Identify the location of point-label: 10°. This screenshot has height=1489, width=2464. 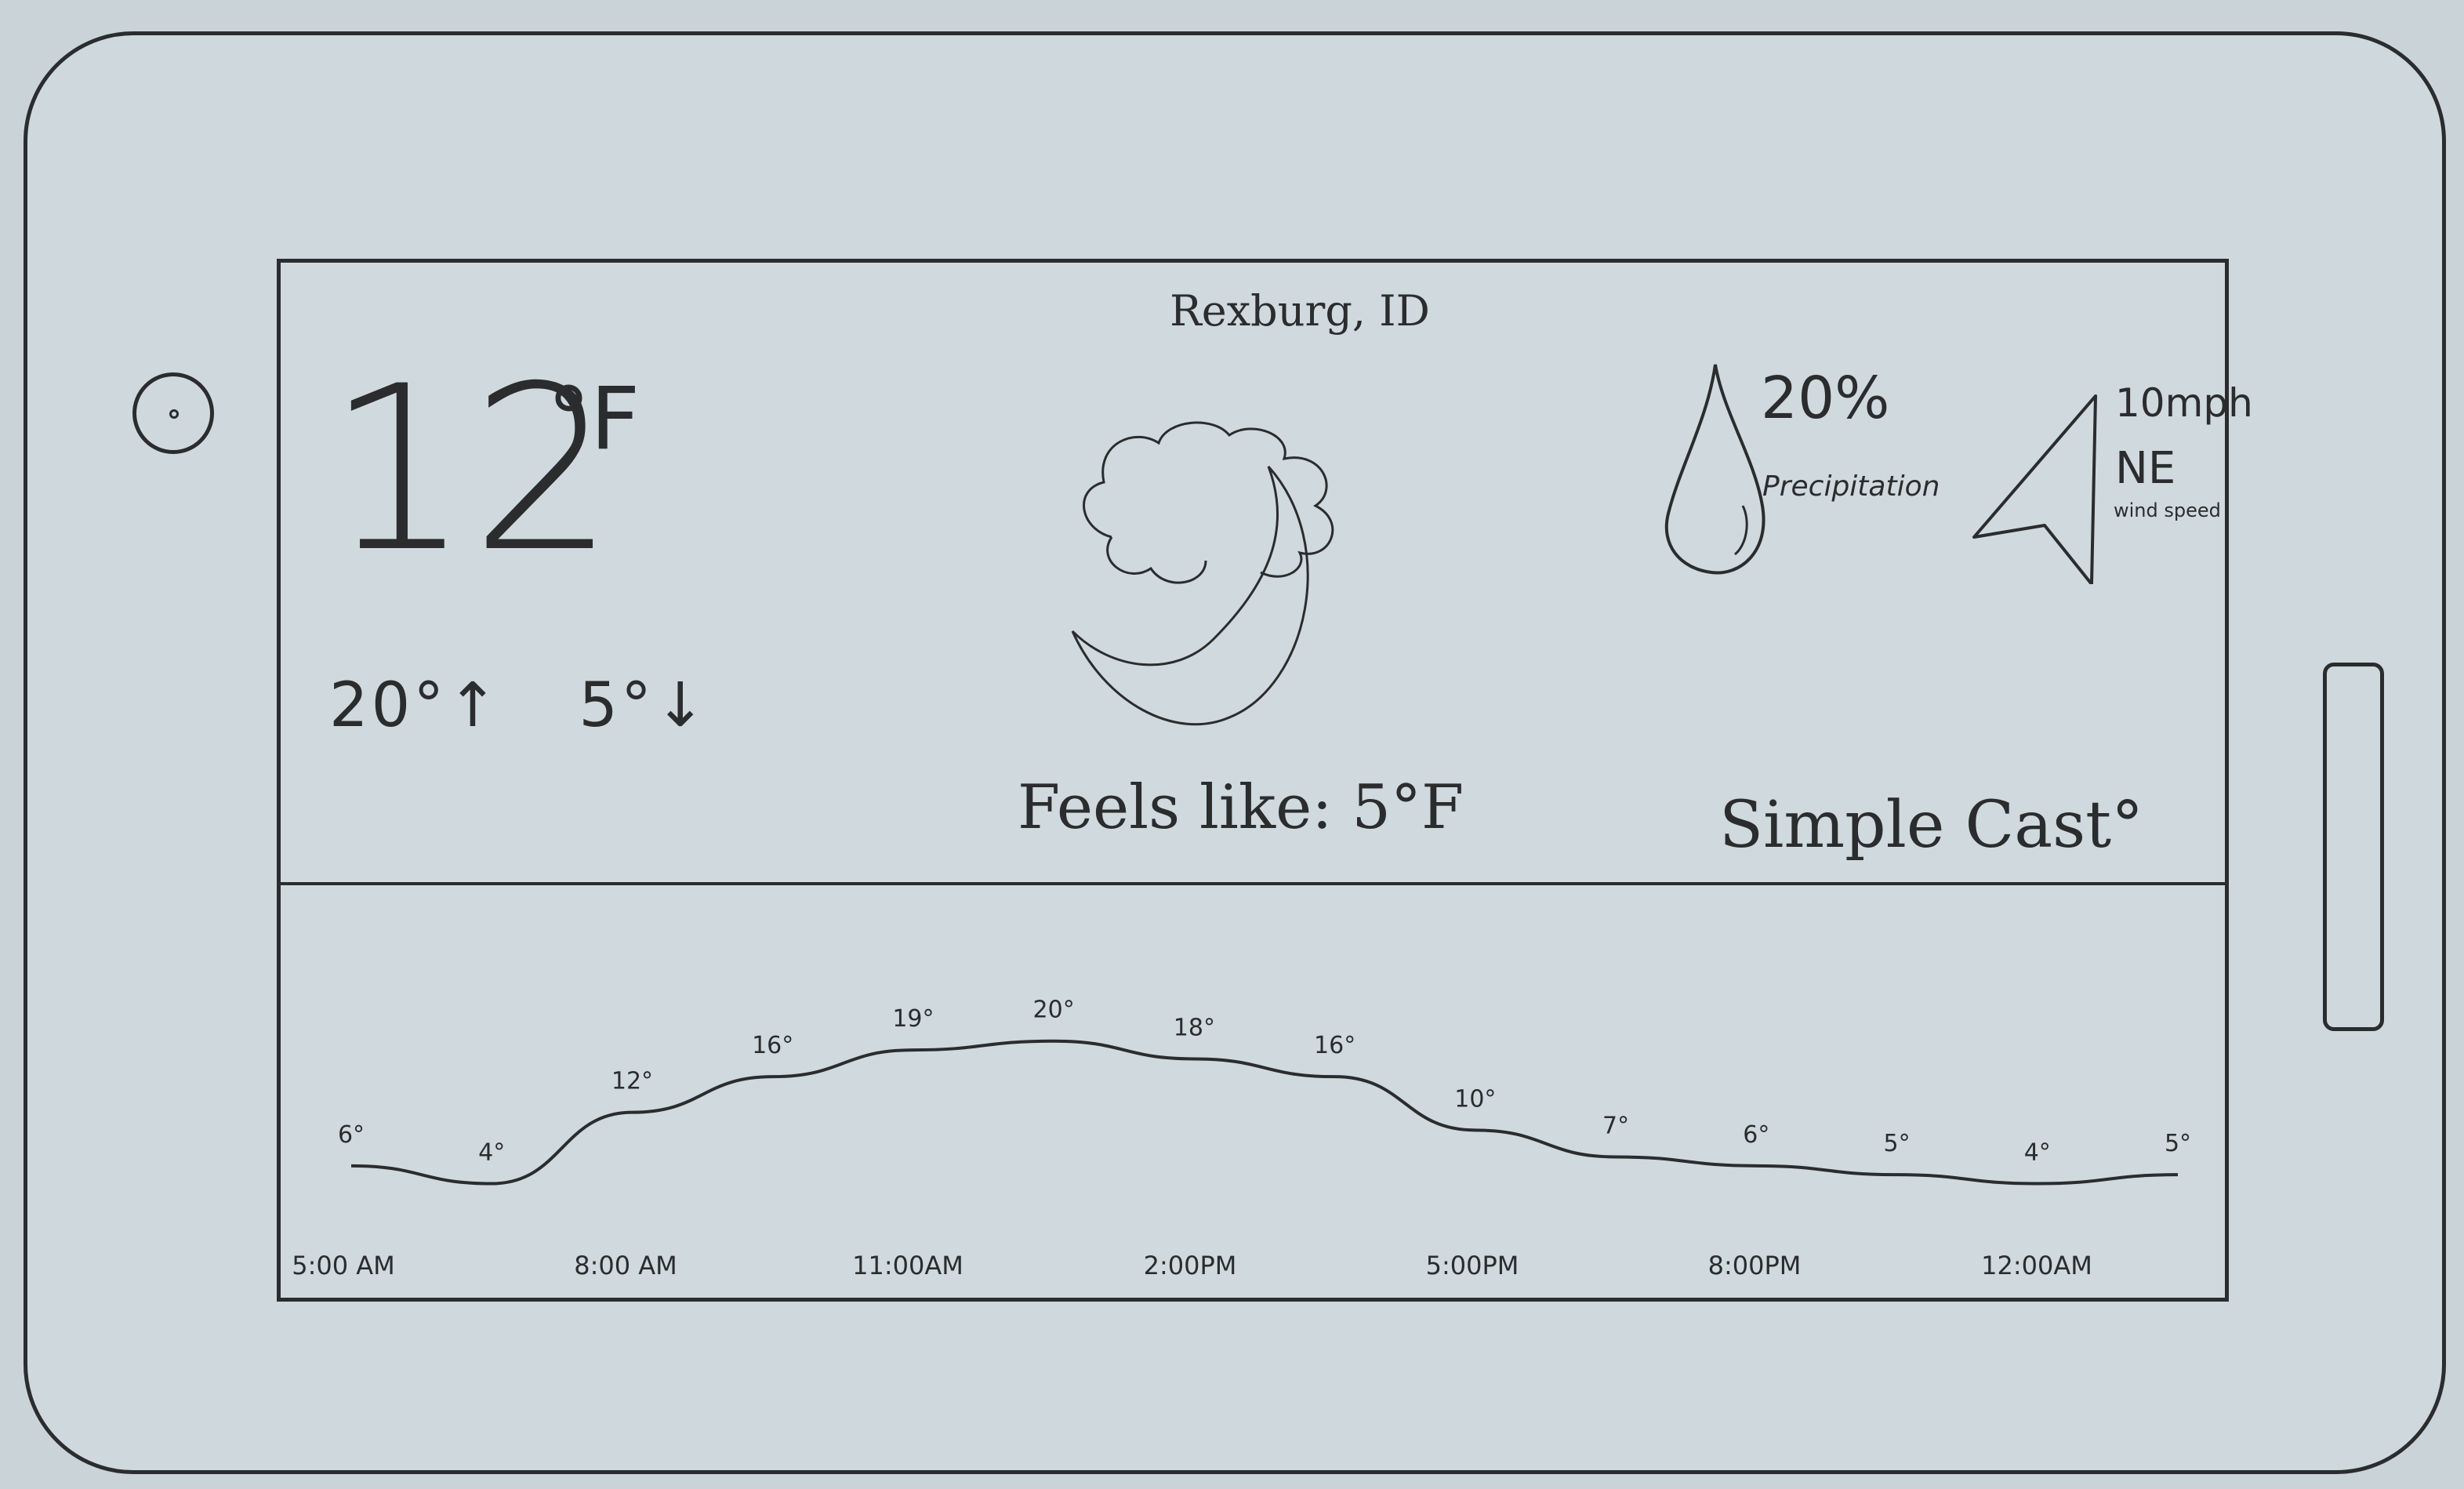
(1475, 1099).